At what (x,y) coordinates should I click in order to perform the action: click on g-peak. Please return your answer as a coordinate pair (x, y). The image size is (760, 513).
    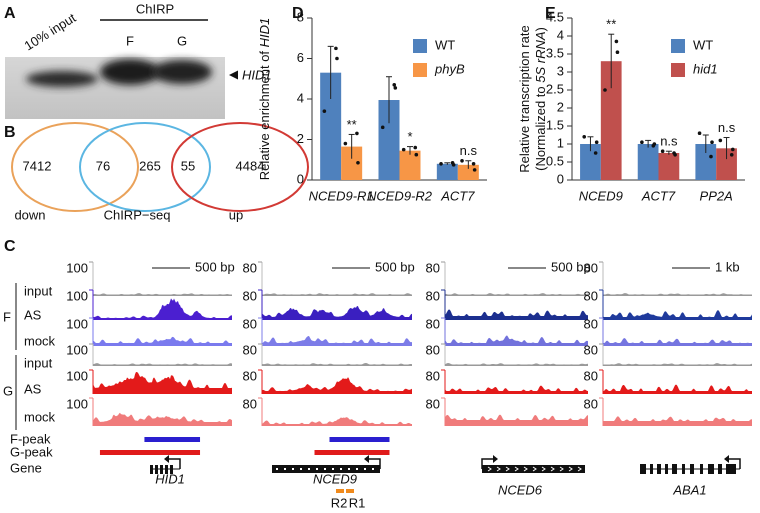
    Looking at the image, I should click on (352, 452).